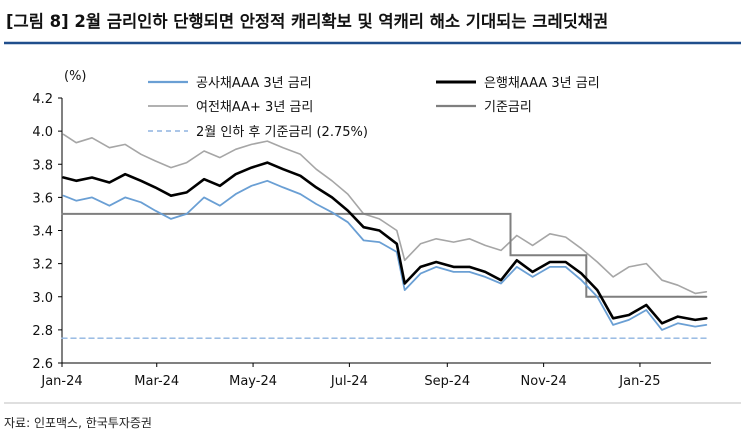 The image size is (745, 447). I want to click on x-tick-label: Jan-24, so click(61, 381).